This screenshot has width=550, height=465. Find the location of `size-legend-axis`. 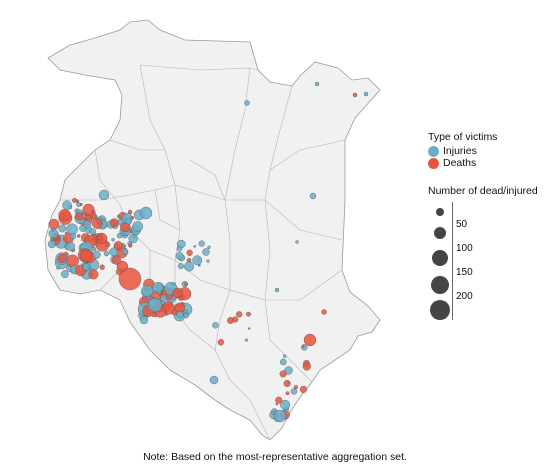

size-legend-axis is located at coordinates (452, 261).